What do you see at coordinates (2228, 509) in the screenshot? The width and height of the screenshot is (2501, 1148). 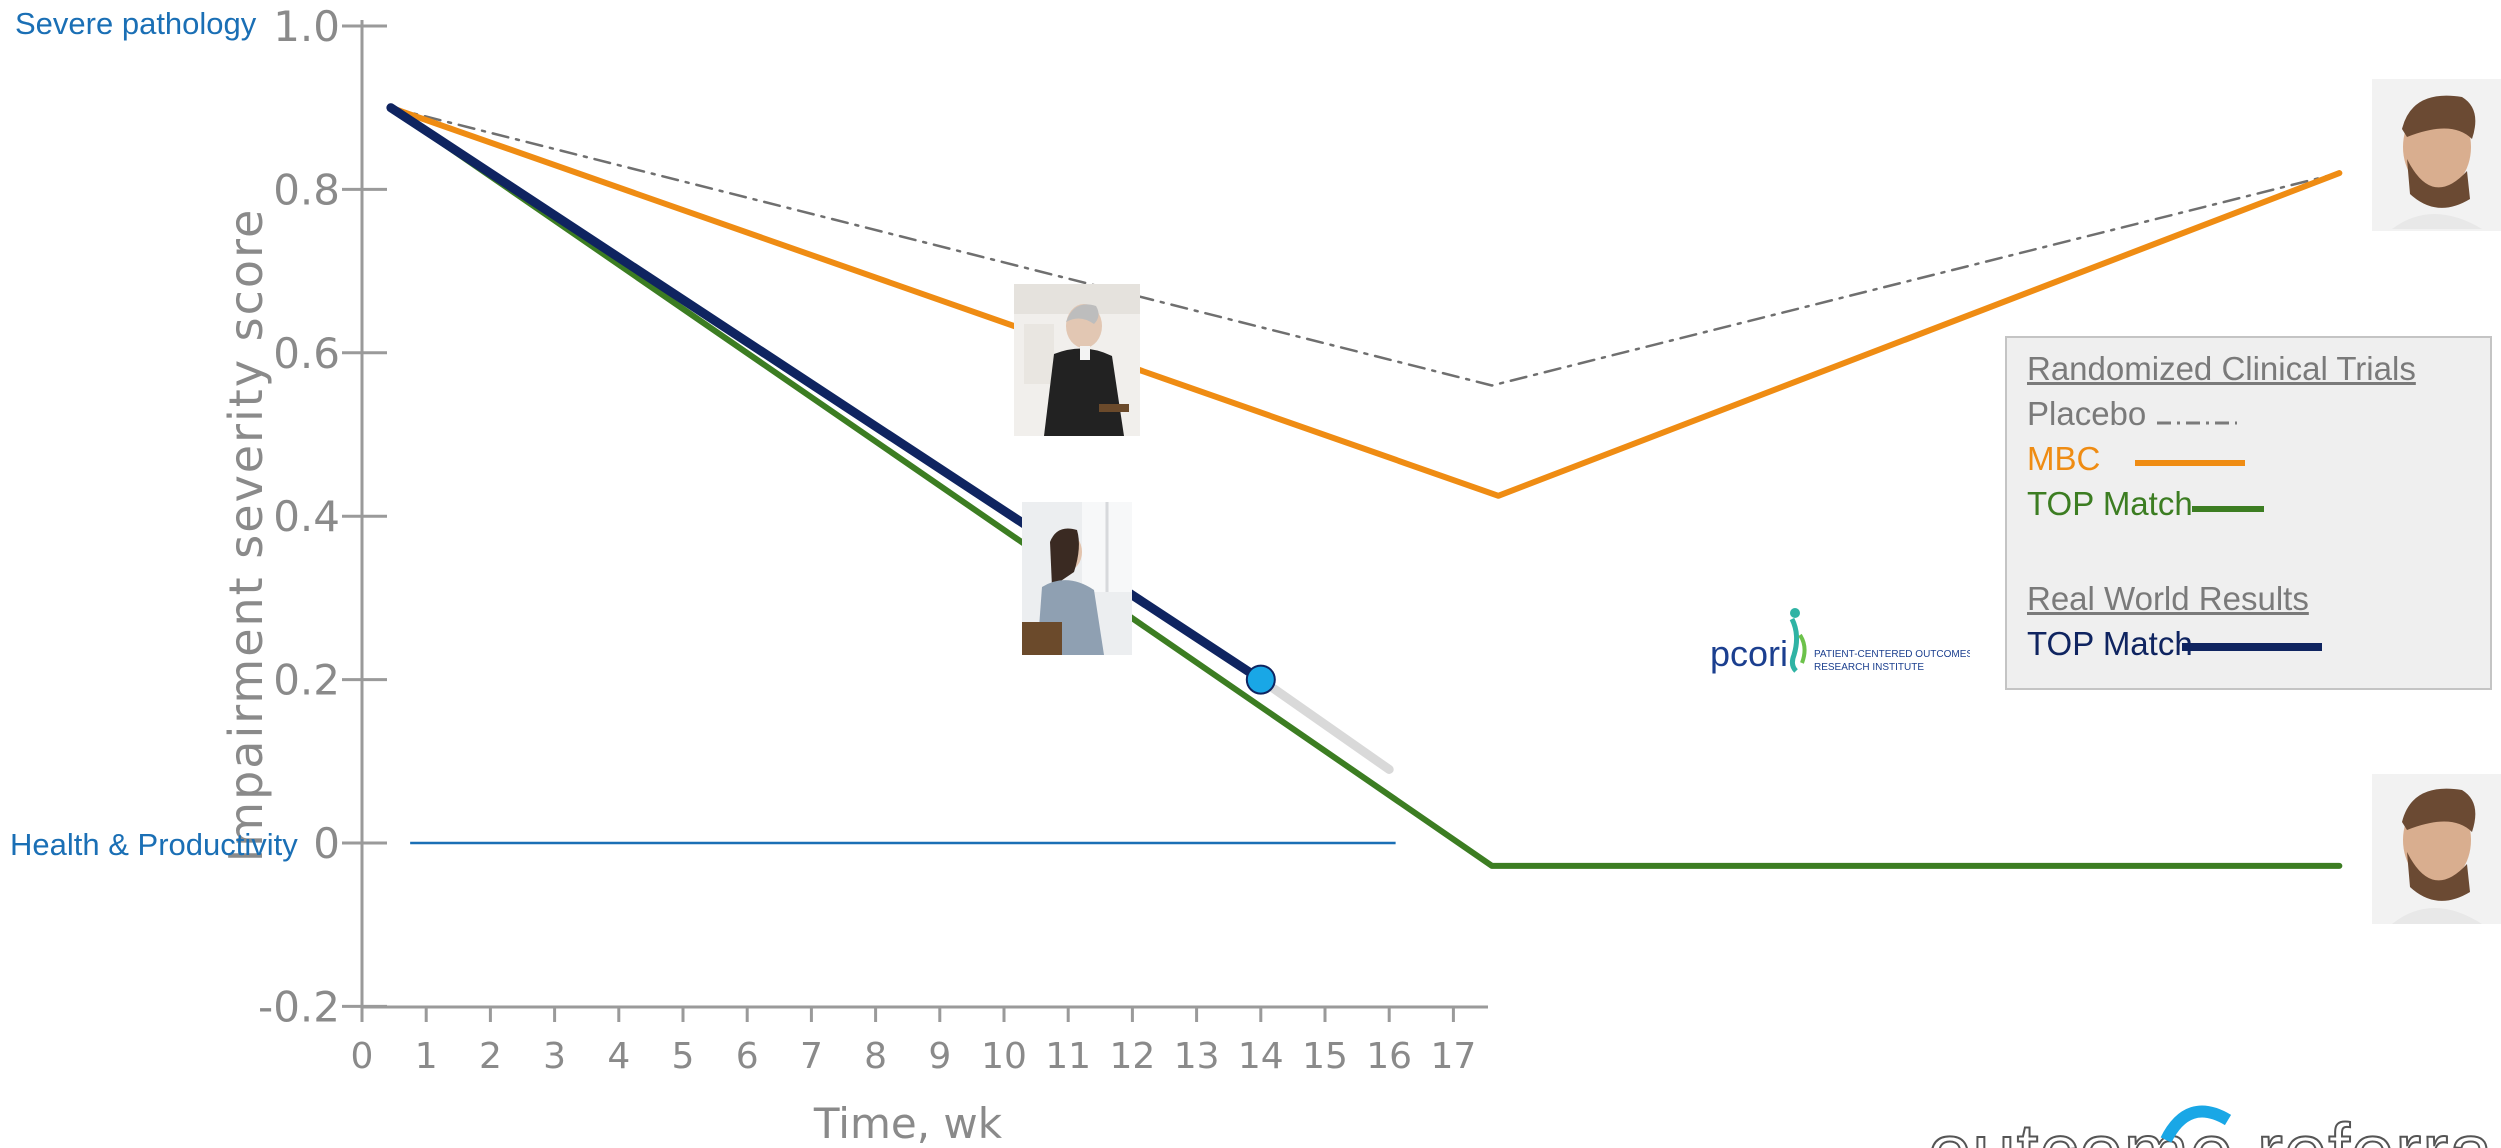 I see `legend-swatch-top-match-rct` at bounding box center [2228, 509].